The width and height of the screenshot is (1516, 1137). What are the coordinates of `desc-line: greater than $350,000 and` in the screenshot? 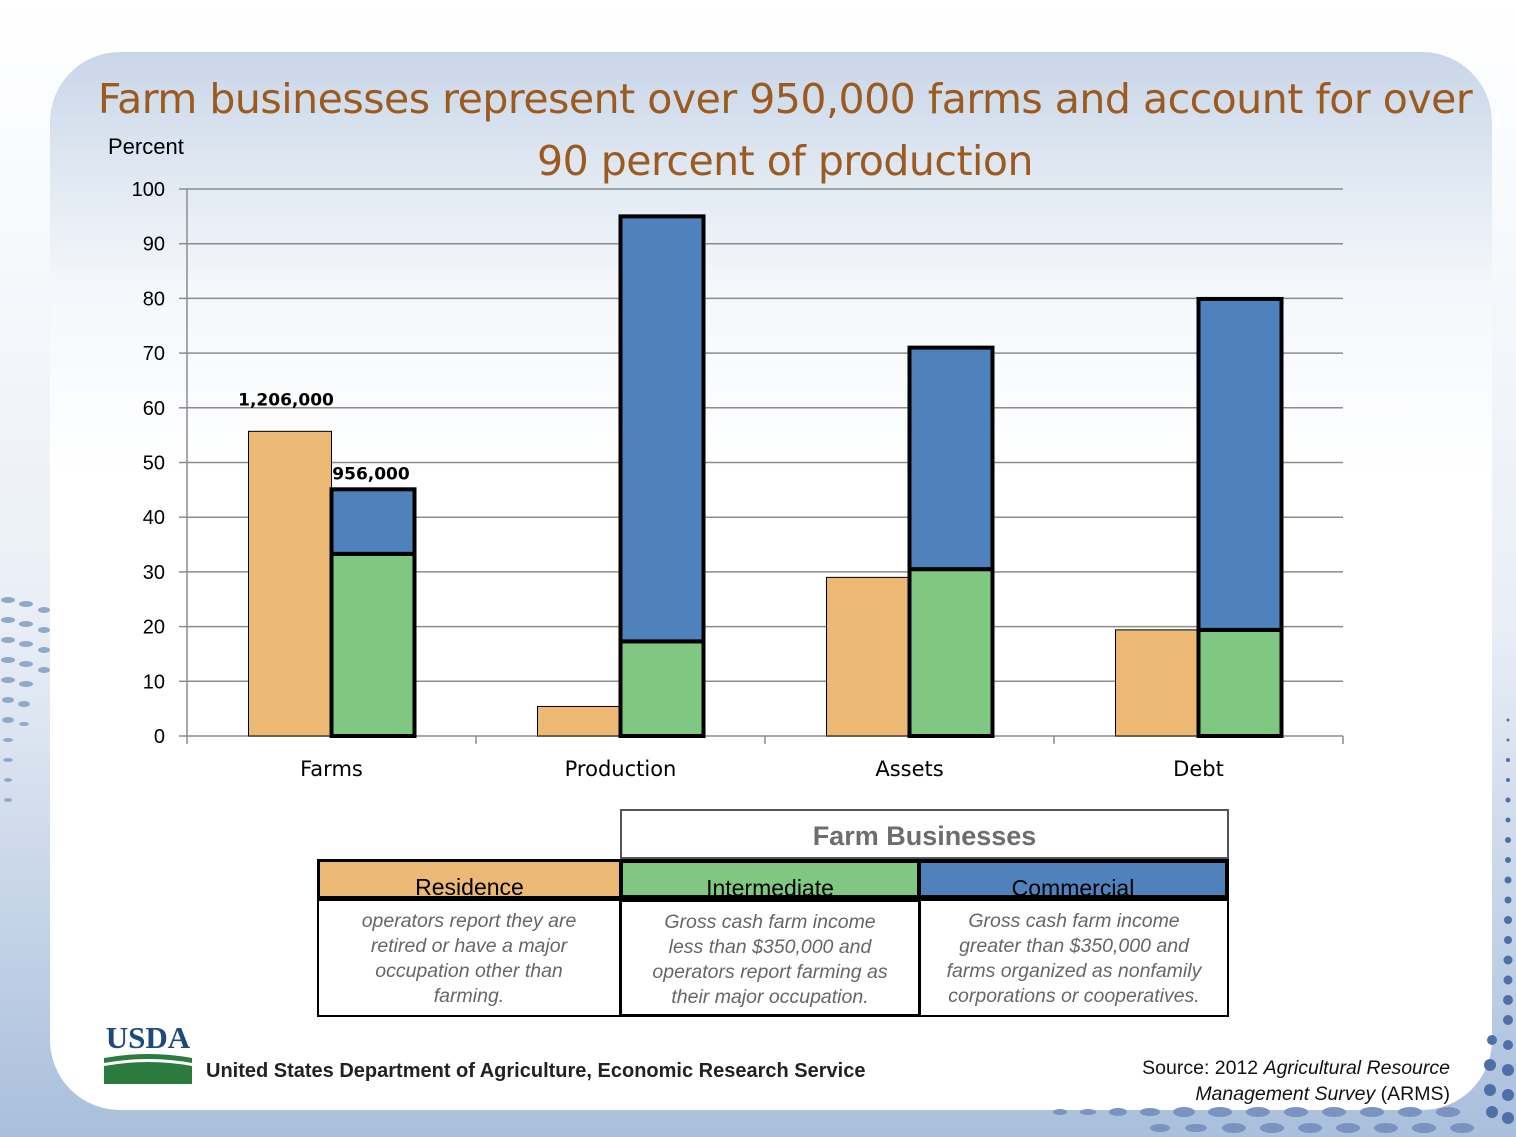 It's located at (1074, 946).